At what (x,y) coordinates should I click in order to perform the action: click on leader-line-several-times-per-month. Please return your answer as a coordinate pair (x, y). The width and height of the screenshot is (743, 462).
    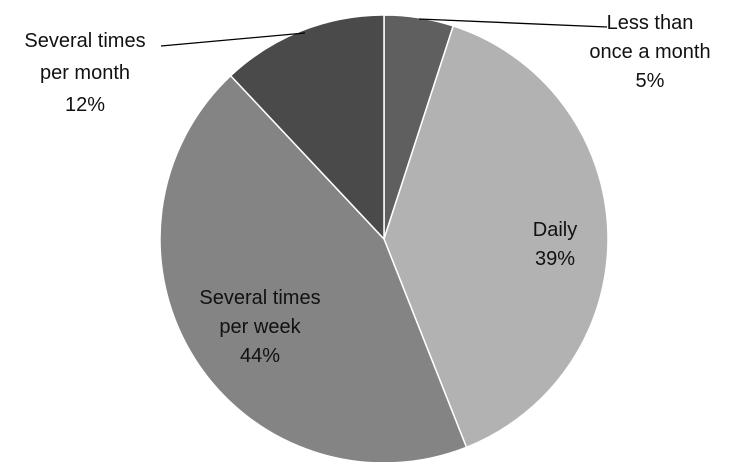
    Looking at the image, I should click on (233, 39).